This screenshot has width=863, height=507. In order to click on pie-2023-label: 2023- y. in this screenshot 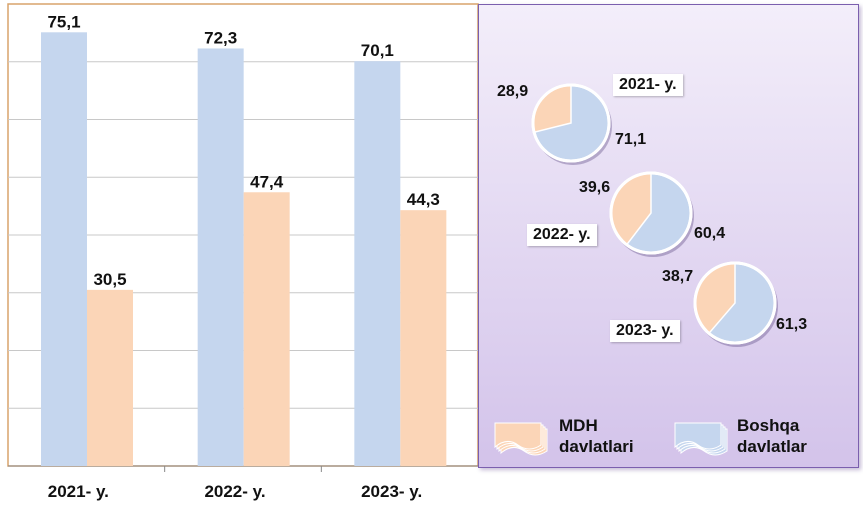, I will do `click(645, 331)`.